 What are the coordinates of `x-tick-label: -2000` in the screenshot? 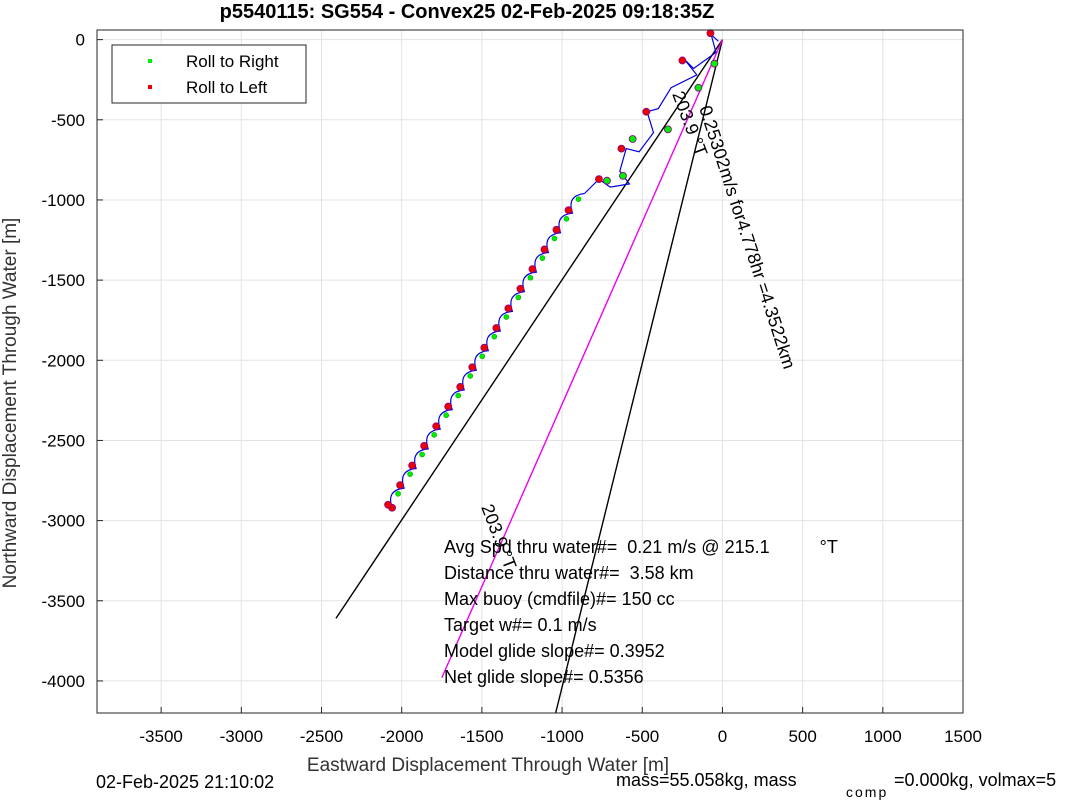 It's located at (401, 736).